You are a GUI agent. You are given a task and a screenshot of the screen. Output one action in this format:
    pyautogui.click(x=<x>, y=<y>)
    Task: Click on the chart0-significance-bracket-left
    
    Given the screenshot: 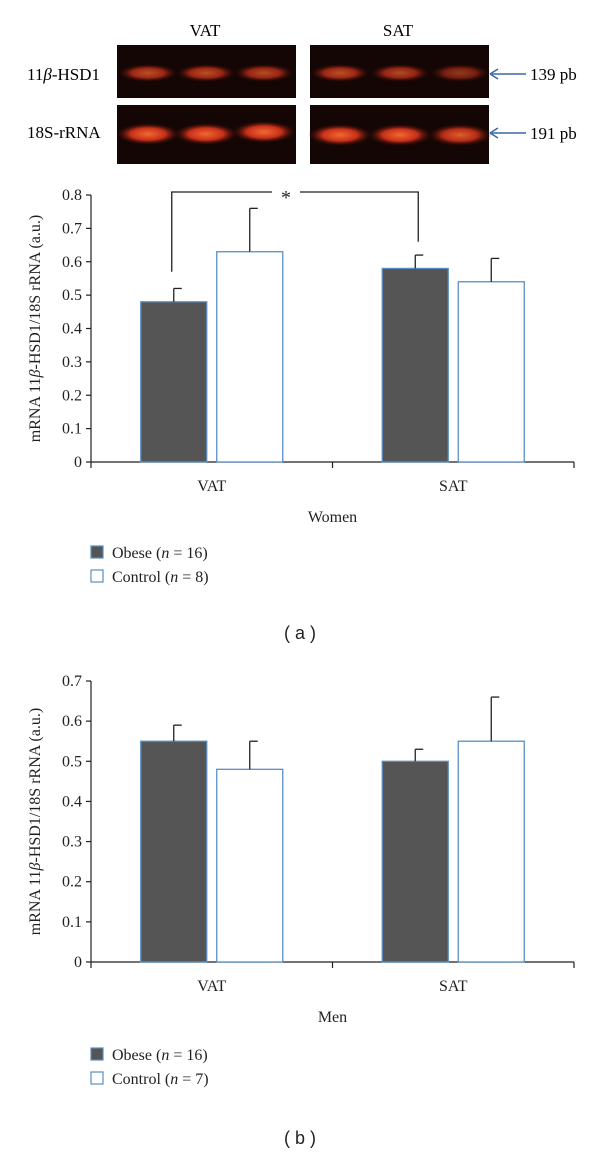 What is the action you would take?
    pyautogui.click(x=221, y=231)
    